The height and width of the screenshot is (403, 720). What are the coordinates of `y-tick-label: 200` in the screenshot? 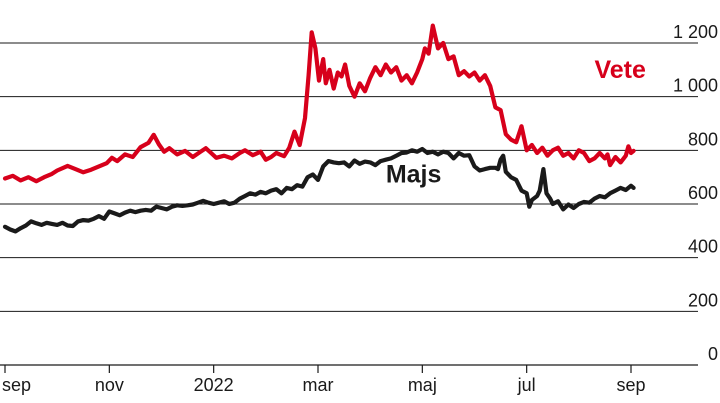 It's located at (703, 300).